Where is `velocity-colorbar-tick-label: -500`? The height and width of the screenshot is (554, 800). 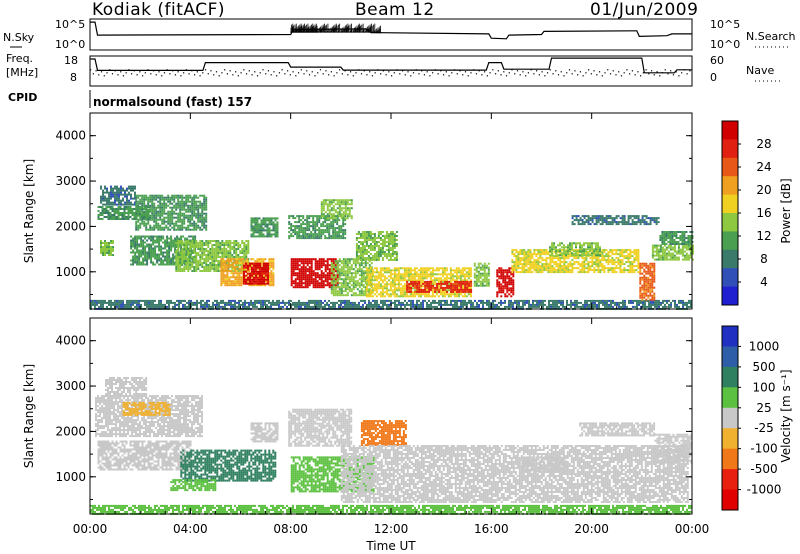
velocity-colorbar-tick-label: -500 is located at coordinates (763, 469).